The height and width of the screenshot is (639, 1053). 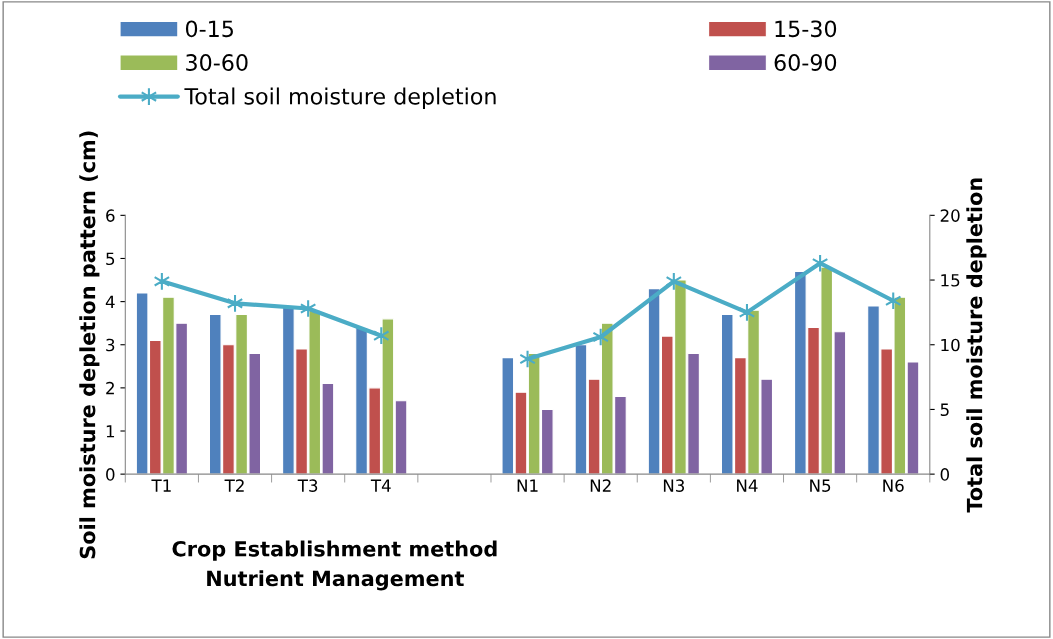 I want to click on x-tick-label: N6, so click(x=893, y=485).